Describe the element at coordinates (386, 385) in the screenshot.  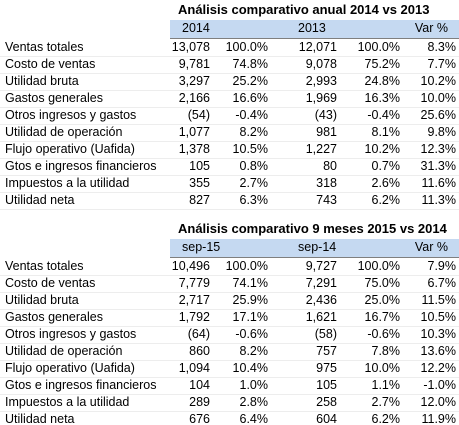
I see `cell: 1.1%` at that location.